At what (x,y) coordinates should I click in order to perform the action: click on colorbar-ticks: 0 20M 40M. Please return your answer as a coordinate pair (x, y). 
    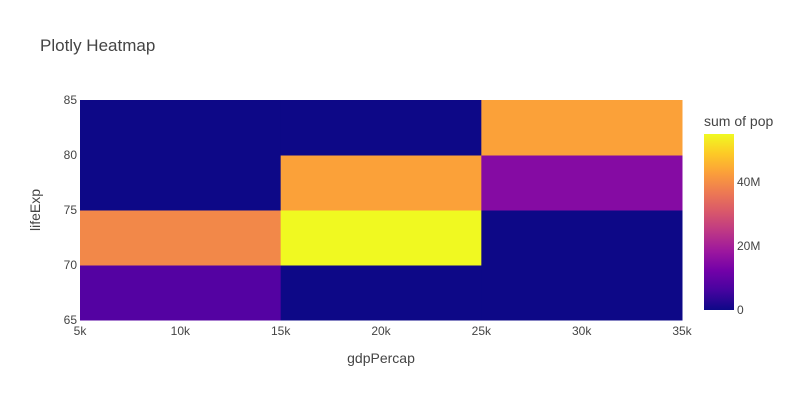
    Looking at the image, I should click on (748, 246).